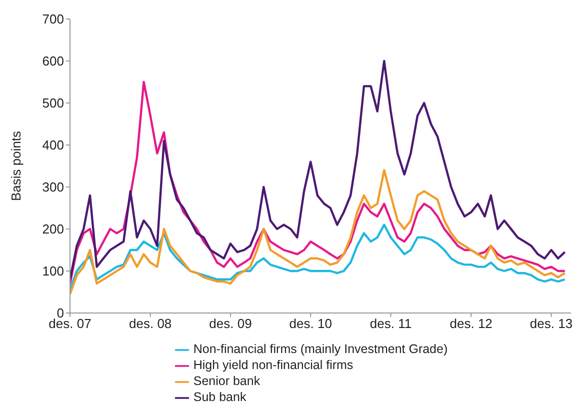 The image size is (583, 409). I want to click on x-tick-label: des. 08, so click(150, 324).